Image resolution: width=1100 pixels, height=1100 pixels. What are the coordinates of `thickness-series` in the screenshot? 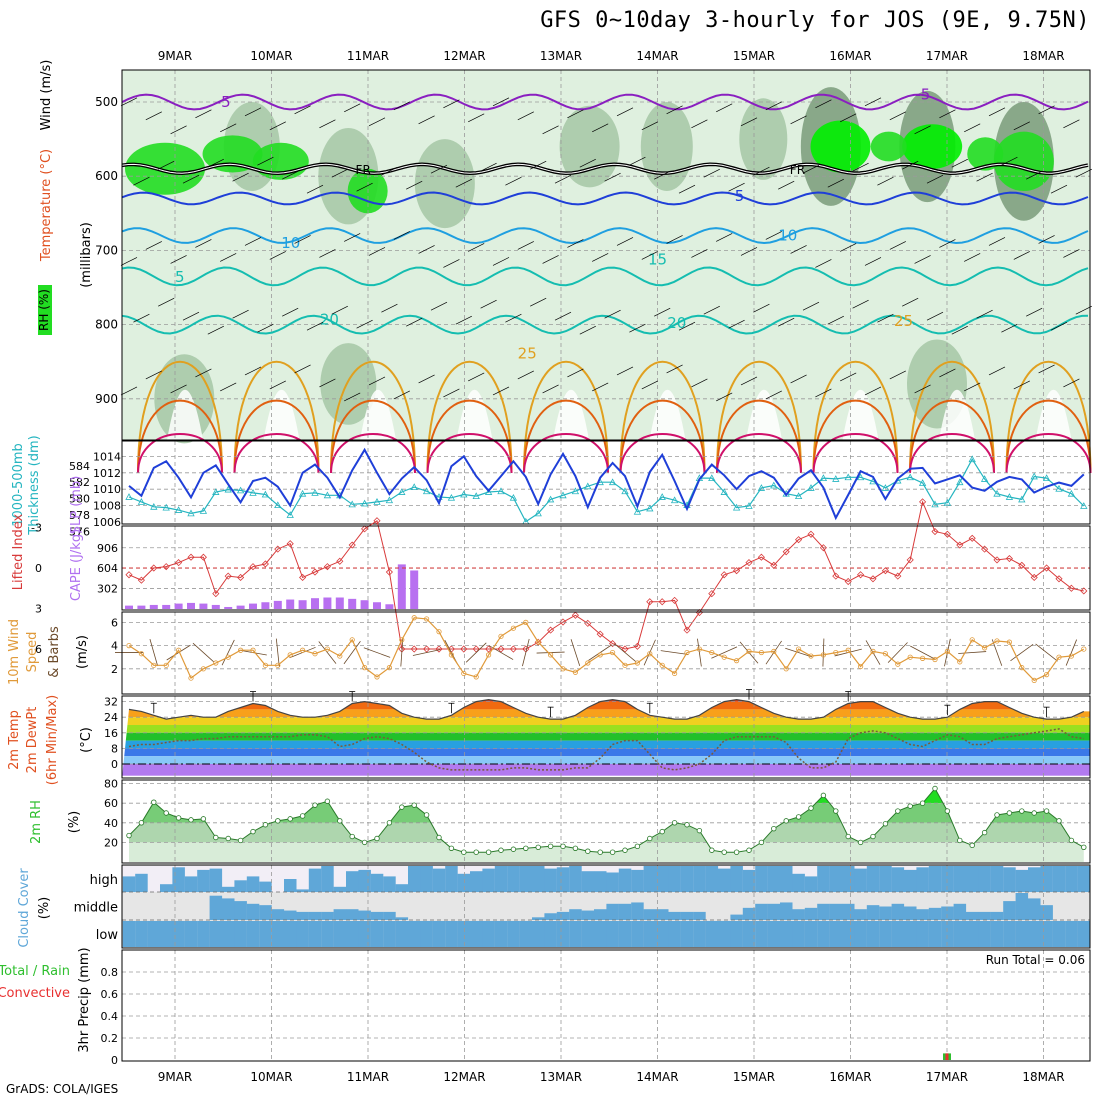 It's located at (606, 490).